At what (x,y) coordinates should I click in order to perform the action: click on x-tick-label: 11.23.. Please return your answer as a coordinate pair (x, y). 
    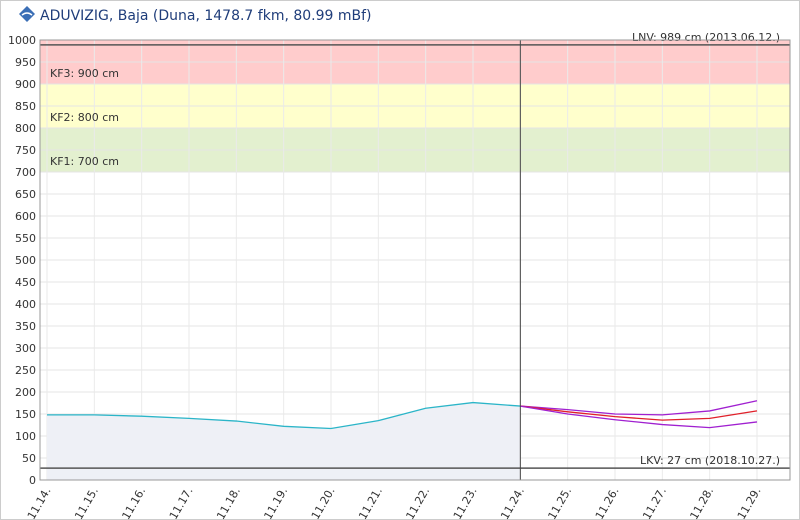
    Looking at the image, I should click on (465, 502).